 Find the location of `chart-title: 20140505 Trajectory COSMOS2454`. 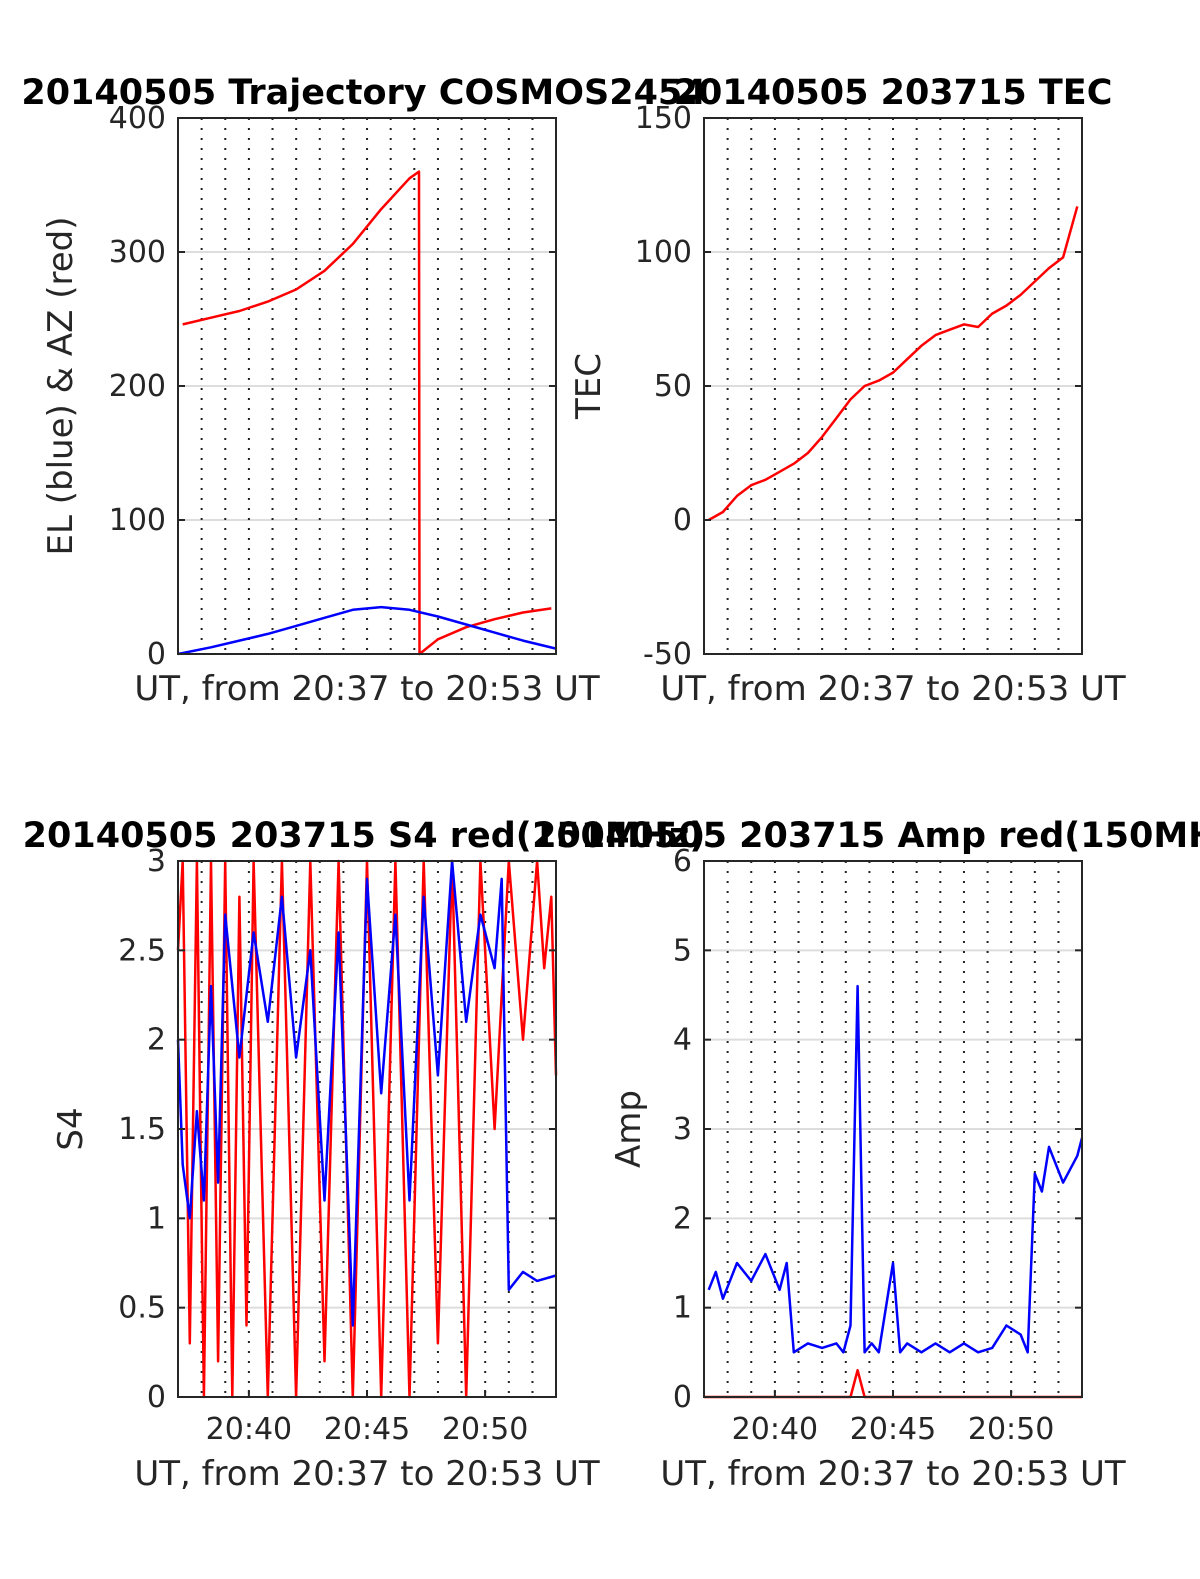

chart-title: 20140505 Trajectory COSMOS2454 is located at coordinates (363, 93).